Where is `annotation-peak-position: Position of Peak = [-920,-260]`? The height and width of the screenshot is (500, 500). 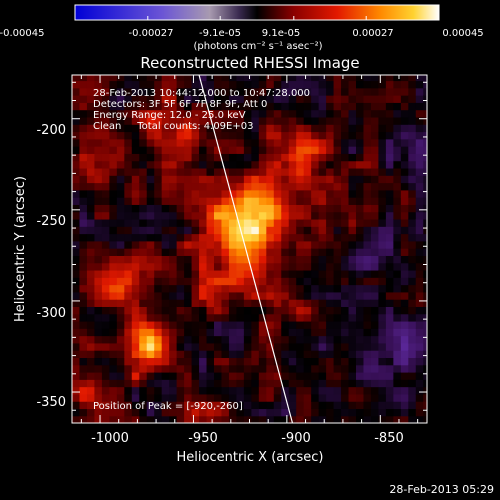
annotation-peak-position: Position of Peak = [-920,-260] is located at coordinates (168, 406).